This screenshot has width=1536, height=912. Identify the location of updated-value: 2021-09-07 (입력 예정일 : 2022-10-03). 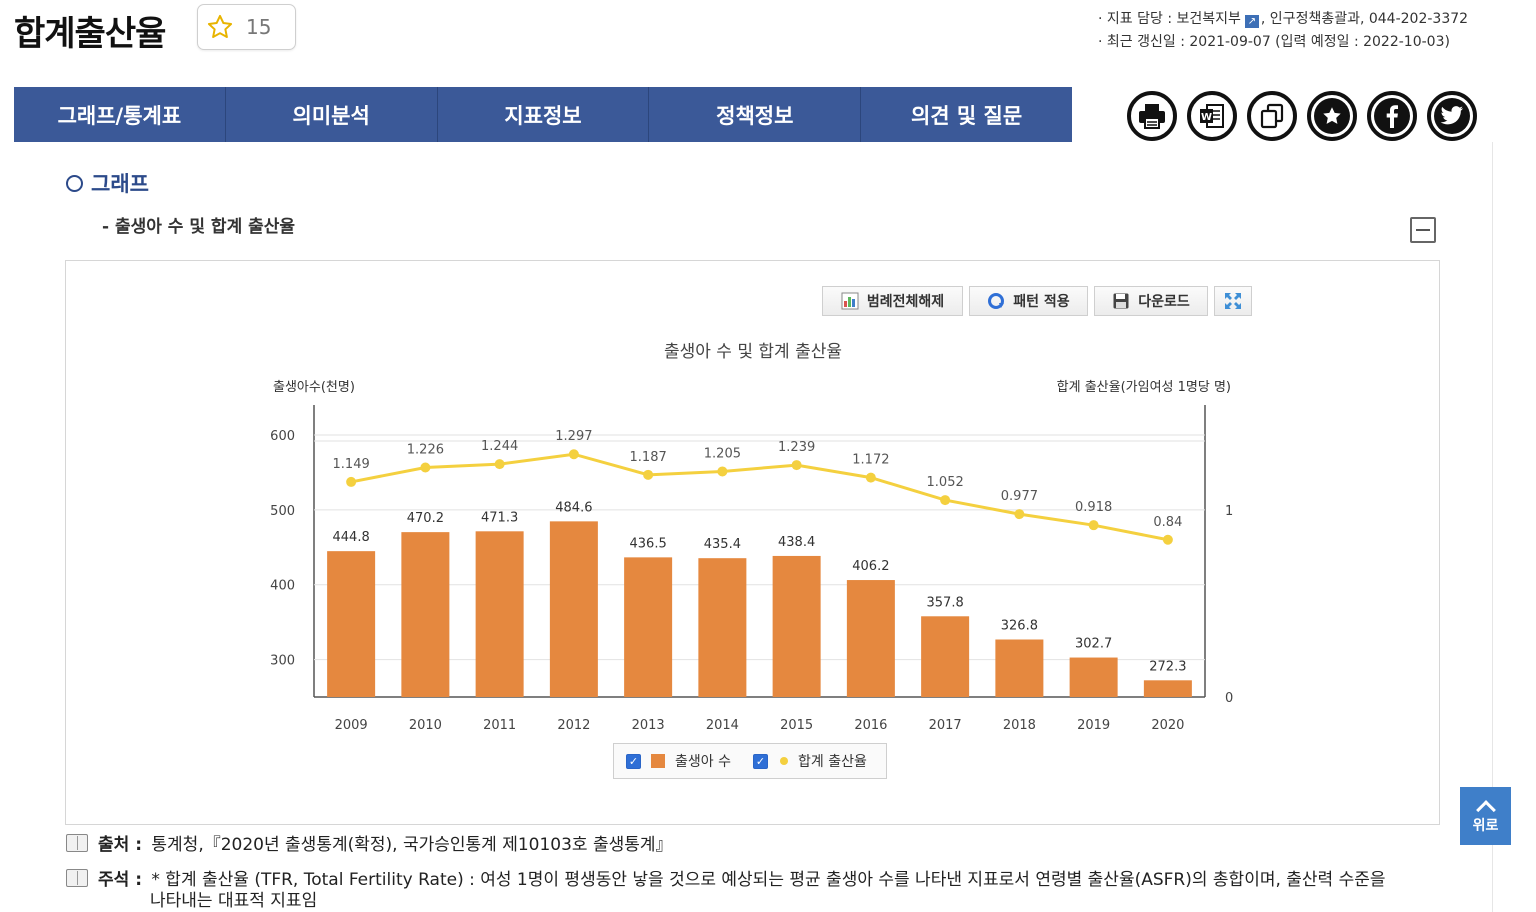
(1319, 42).